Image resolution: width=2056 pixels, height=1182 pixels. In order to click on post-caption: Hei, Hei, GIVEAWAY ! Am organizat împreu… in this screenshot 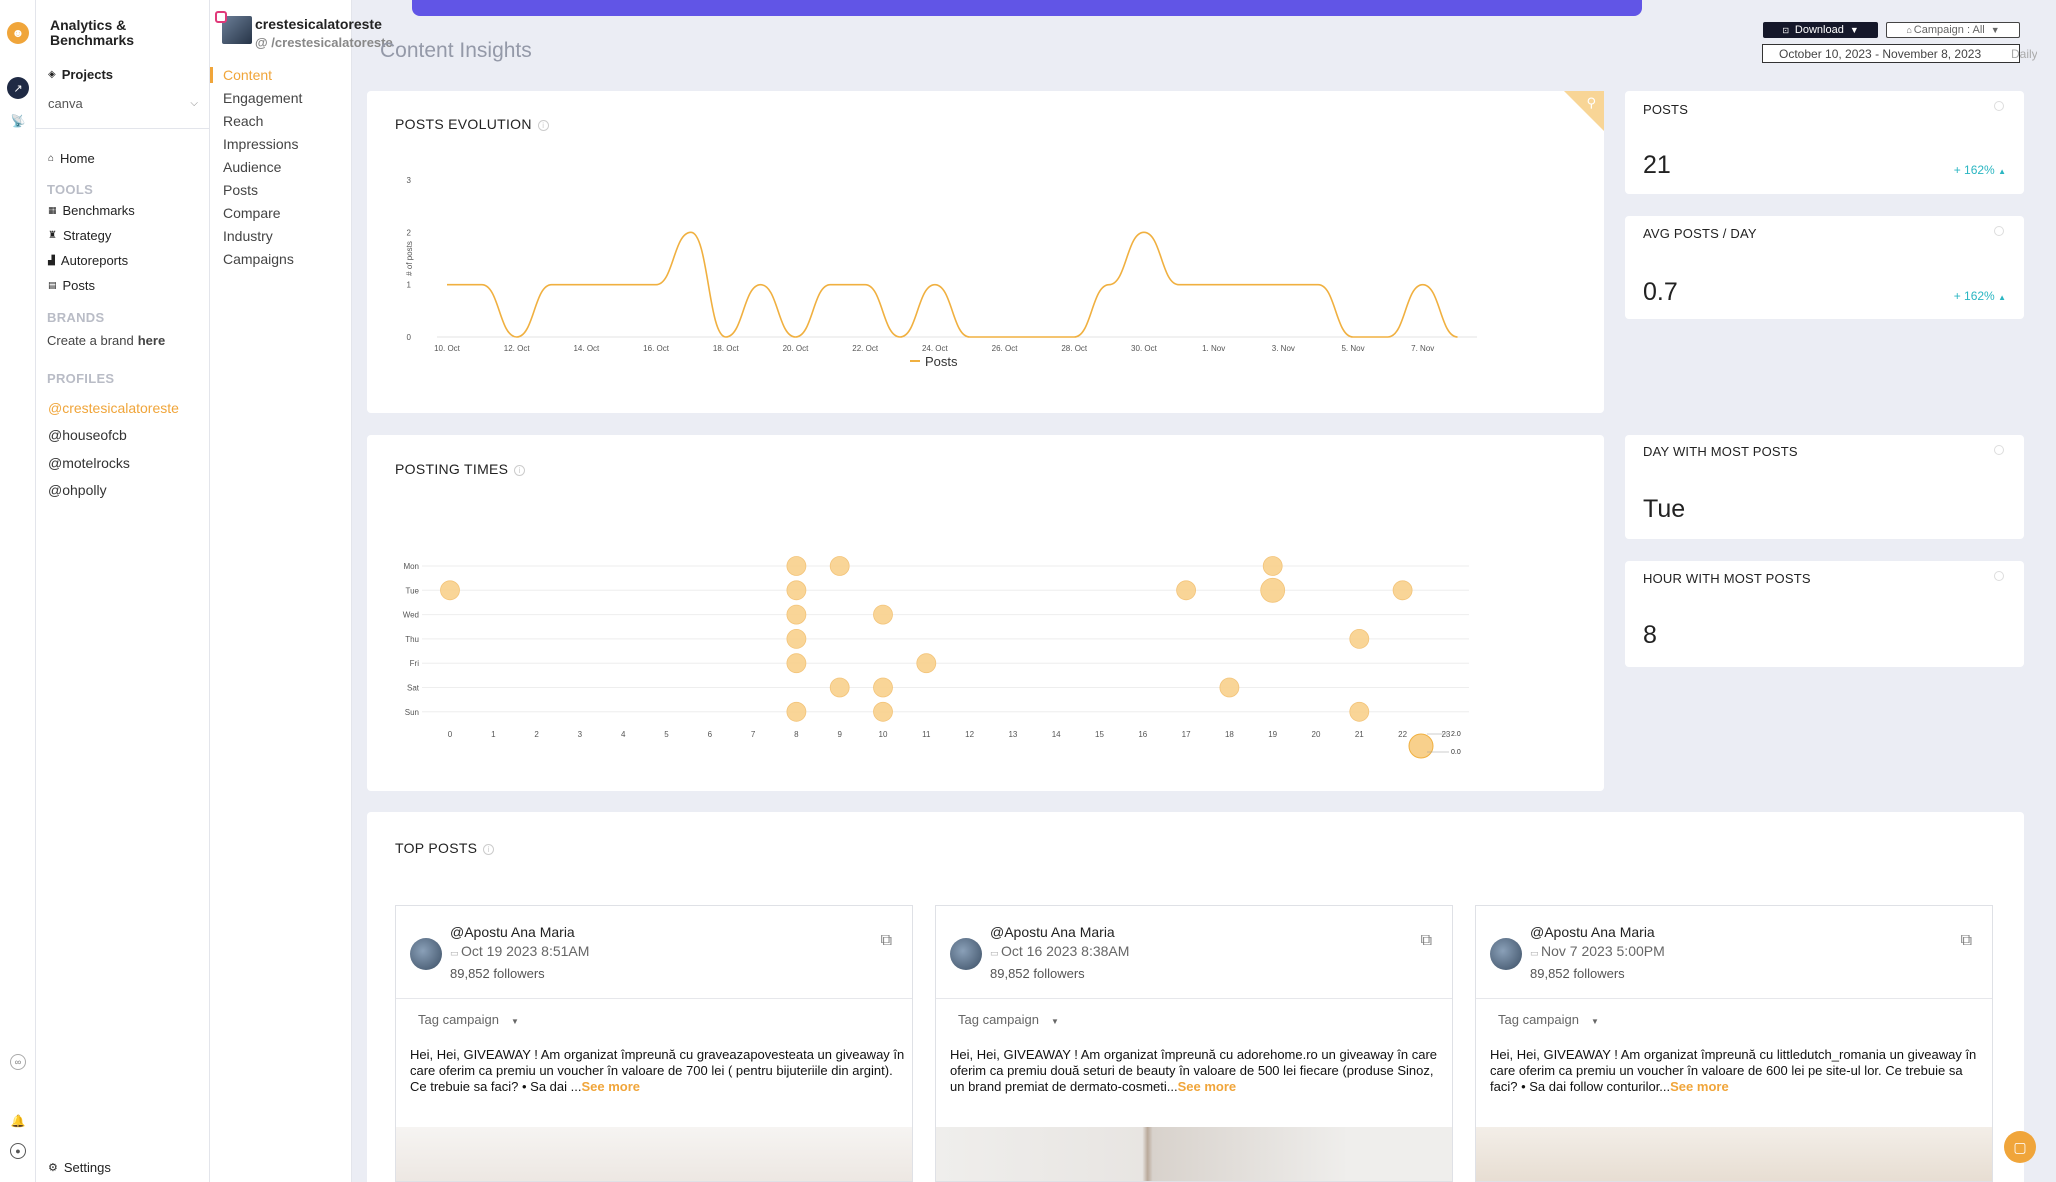, I will do `click(1733, 1070)`.